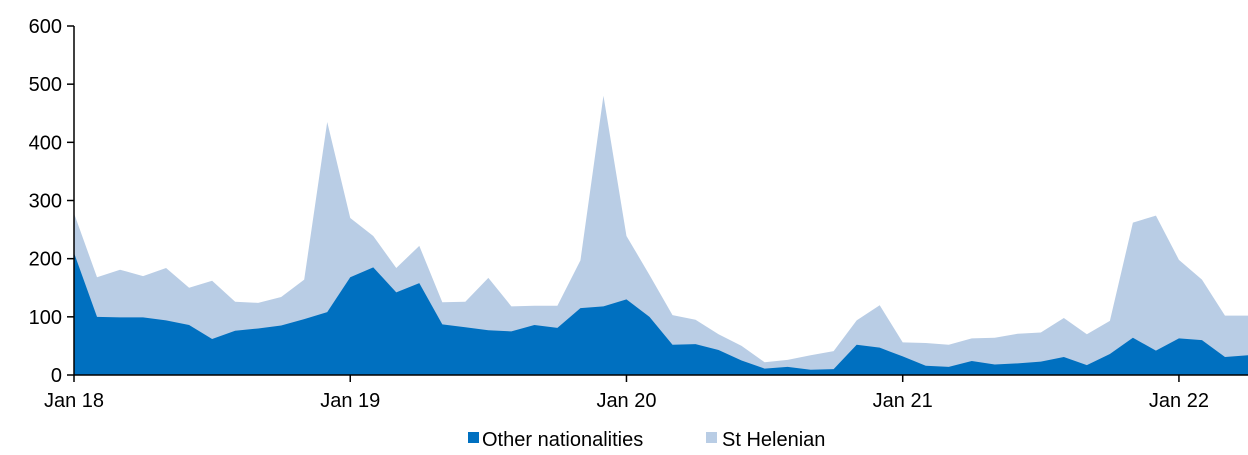 The image size is (1248, 455). Describe the element at coordinates (45, 143) in the screenshot. I see `y-tick-label: 400` at that location.